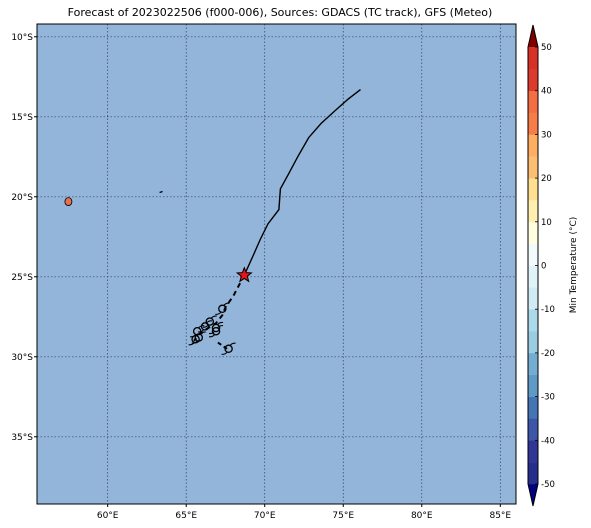  I want to click on y-tick-label: 20°S, so click(22, 198).